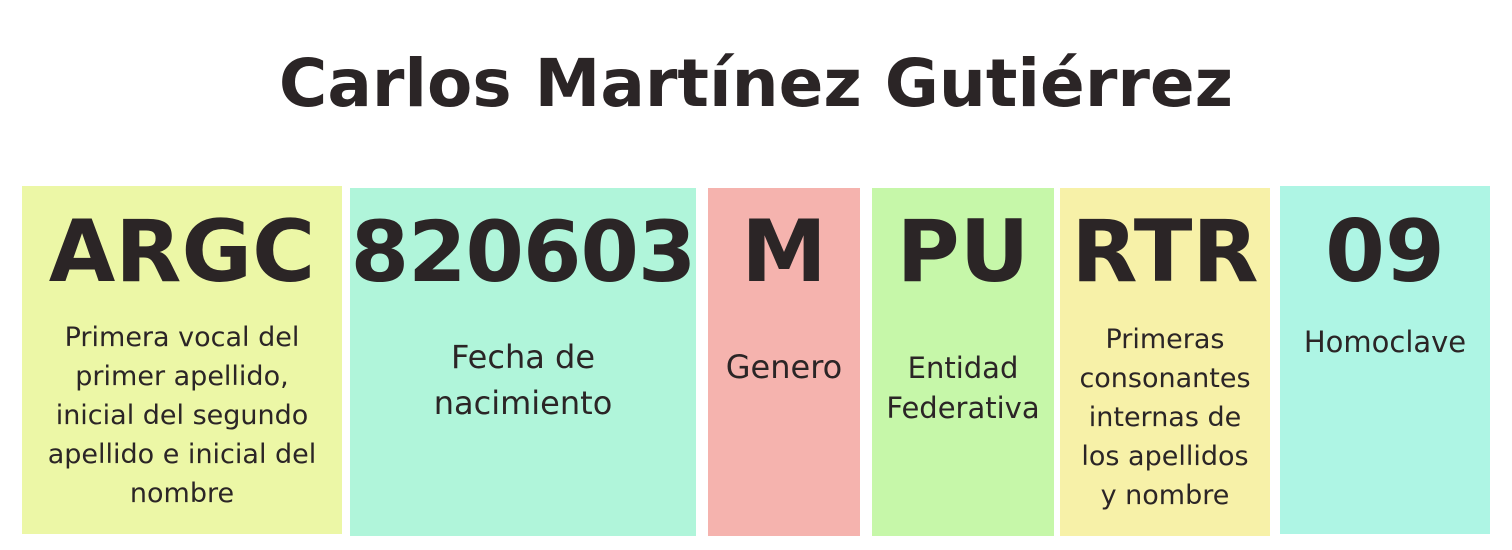 The image size is (1512, 550). I want to click on rfc-segment-state: PU Entidad Federativa, so click(963, 362).